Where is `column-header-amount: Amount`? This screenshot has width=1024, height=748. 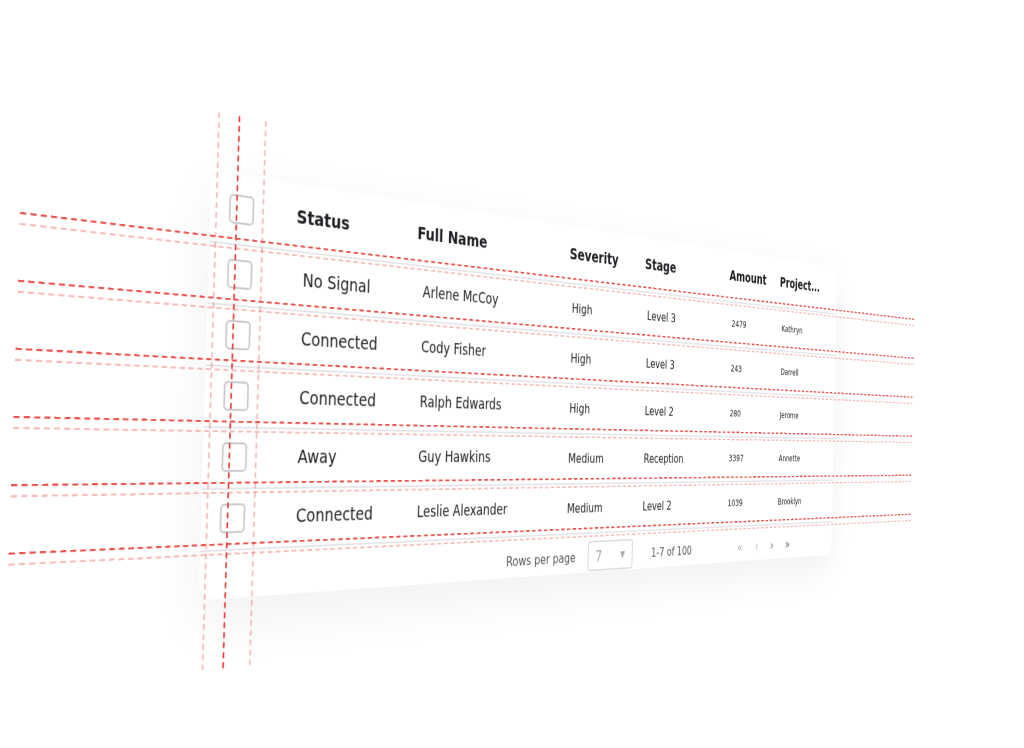
column-header-amount: Amount is located at coordinates (748, 278).